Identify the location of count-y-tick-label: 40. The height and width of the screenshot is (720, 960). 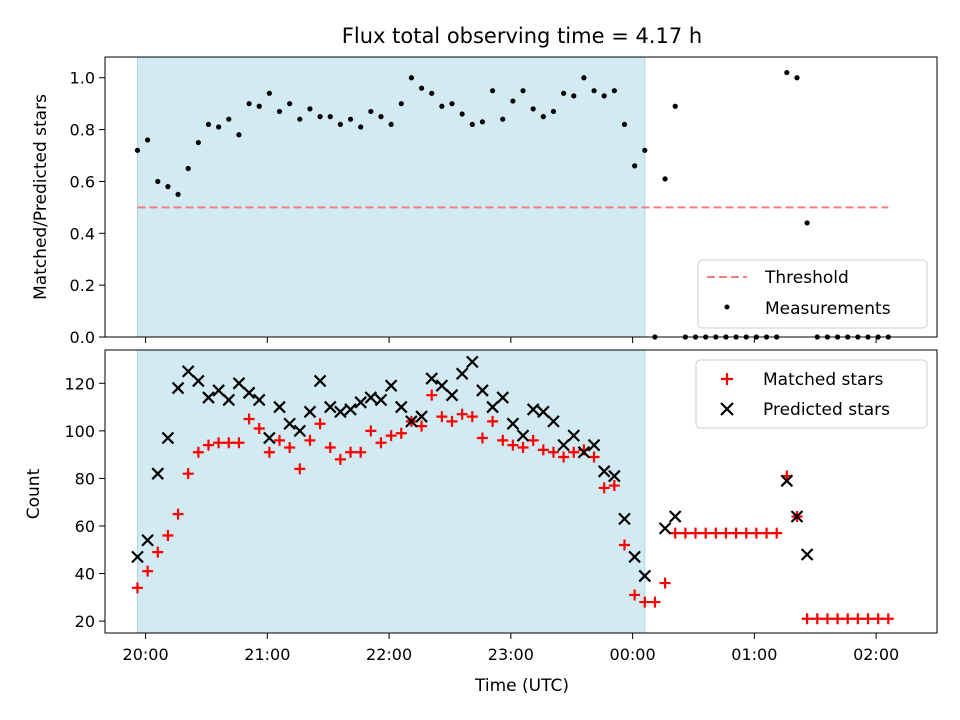
(85, 574).